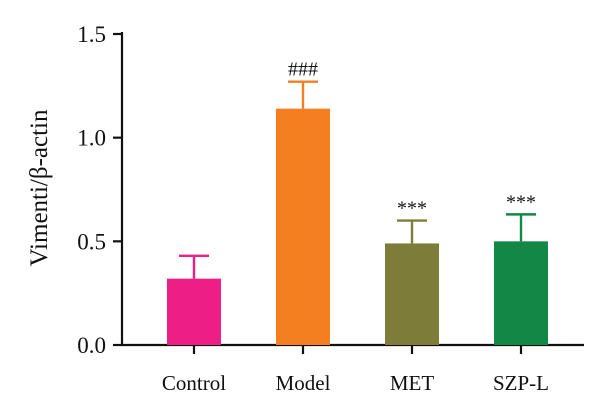  Describe the element at coordinates (412, 383) in the screenshot. I see `x-tick-label: MET` at that location.